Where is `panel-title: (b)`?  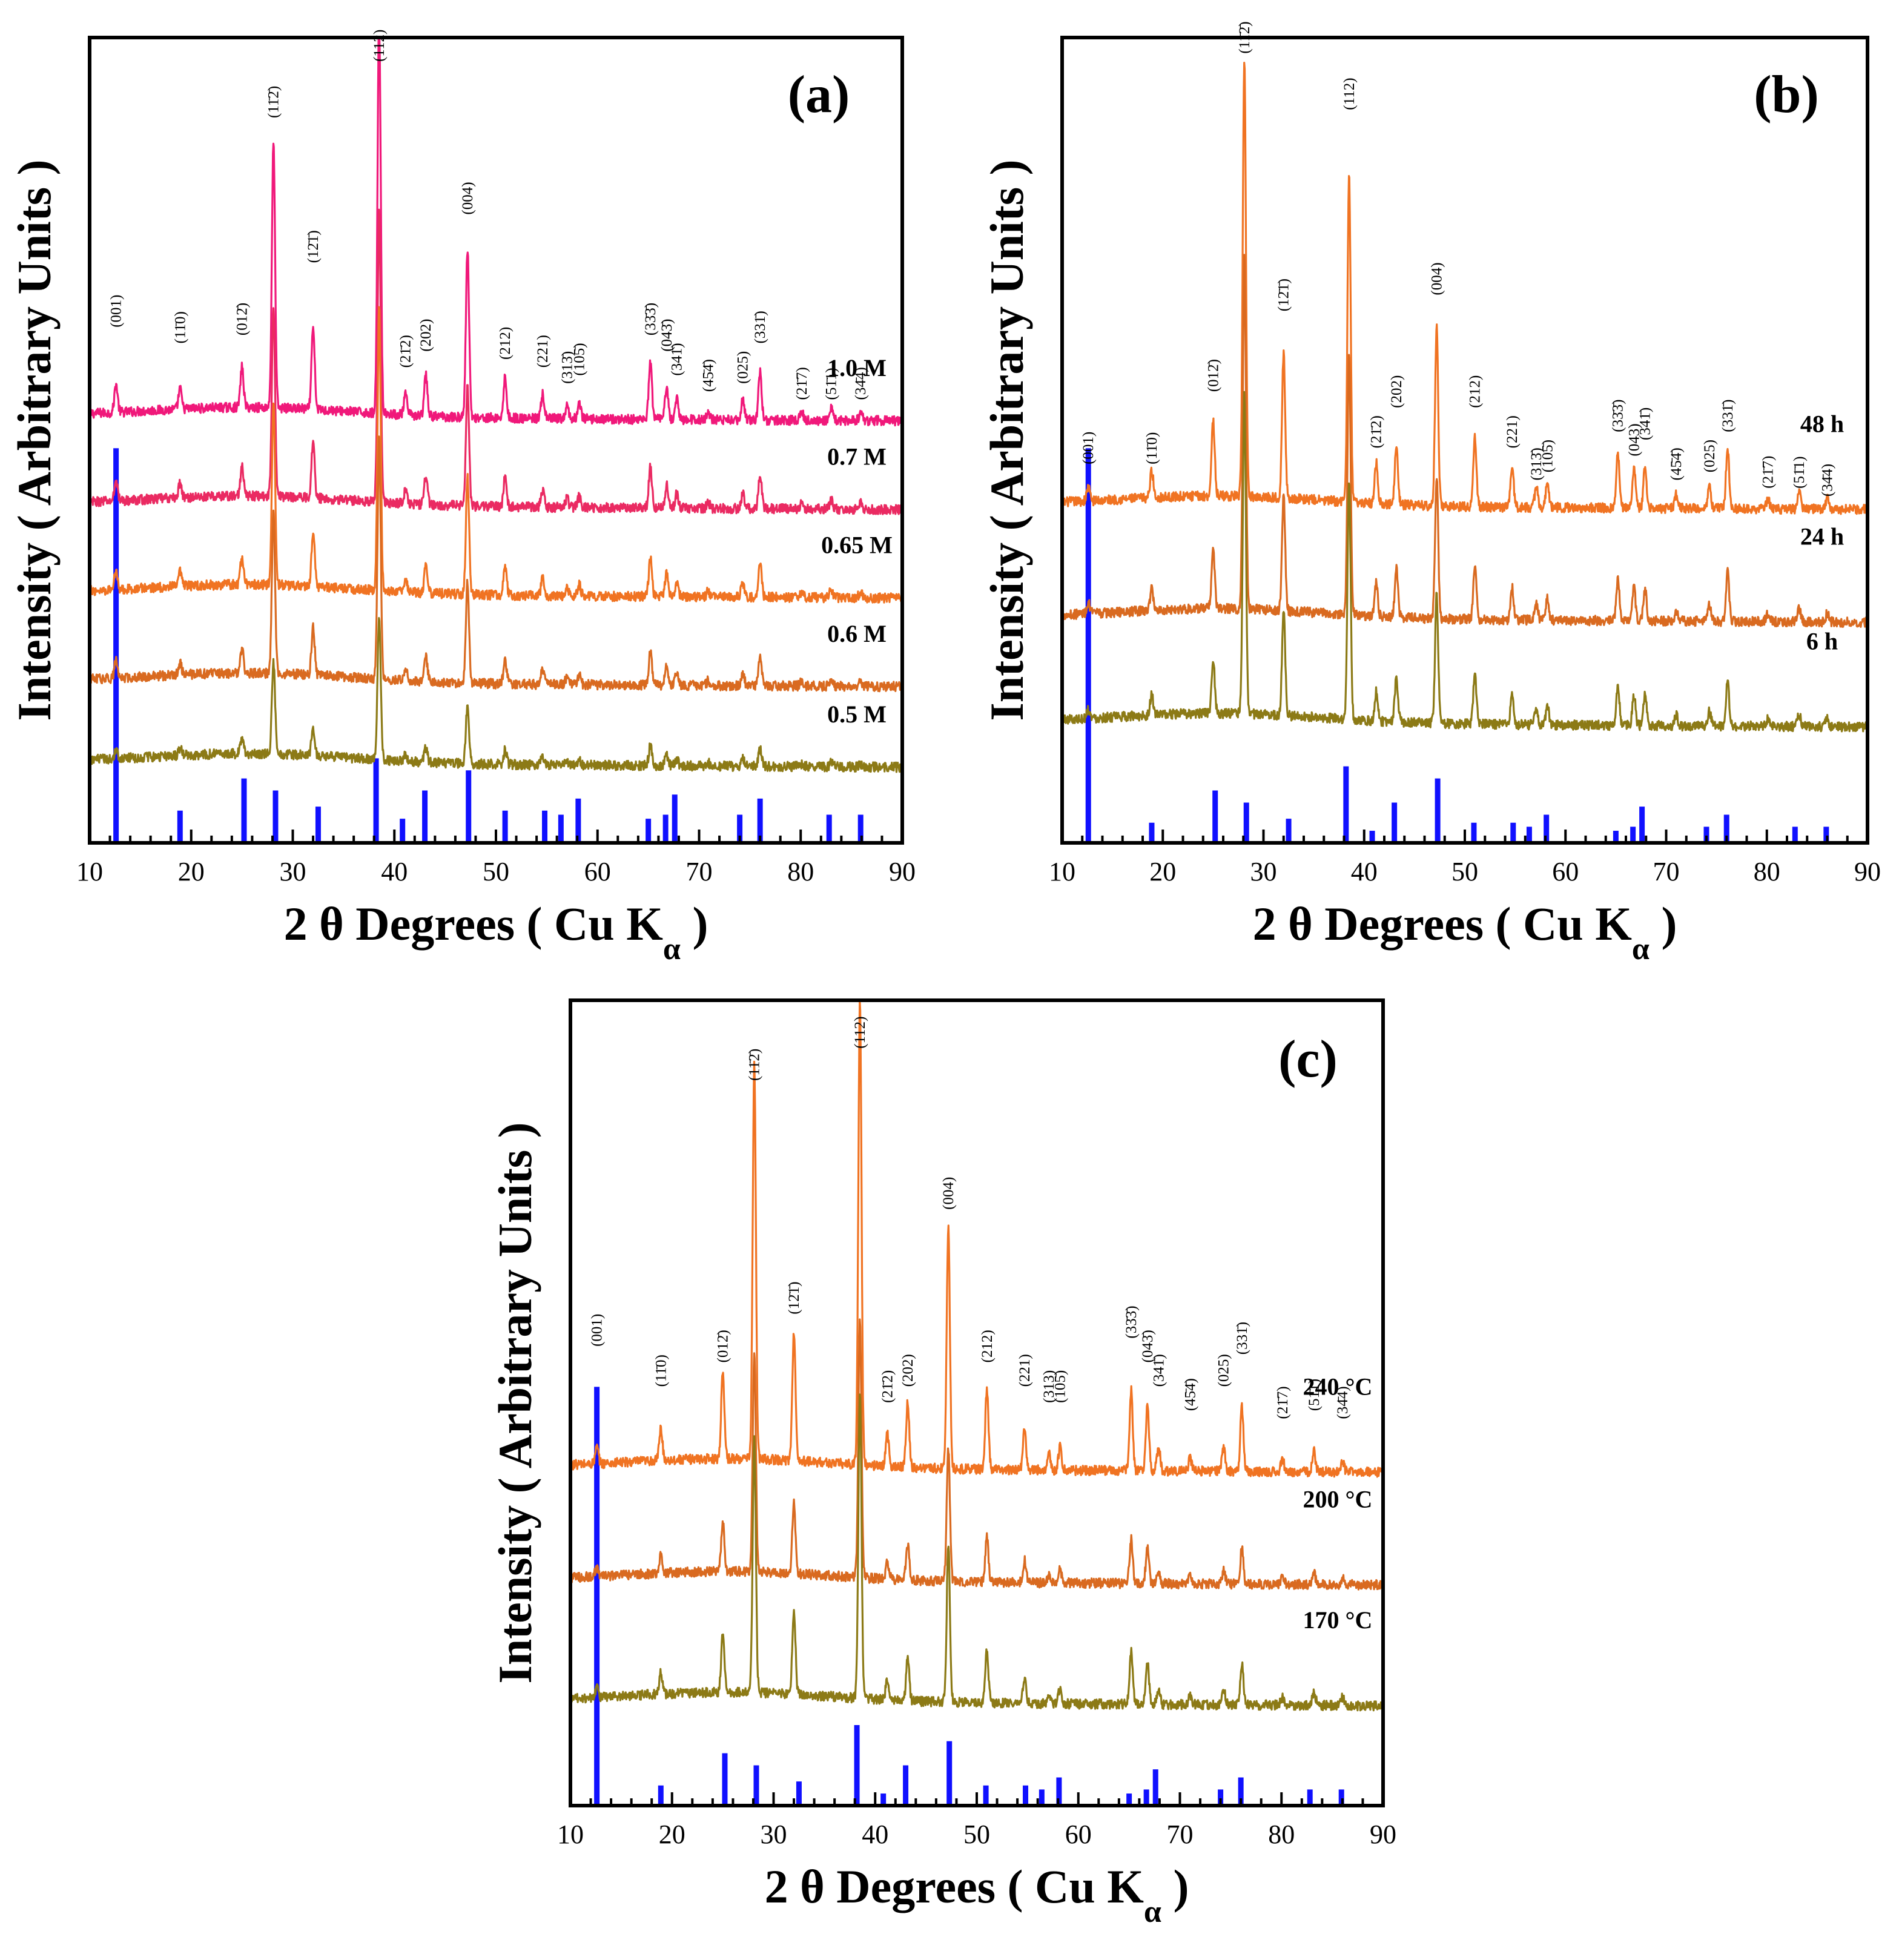
panel-title: (b) is located at coordinates (1786, 95).